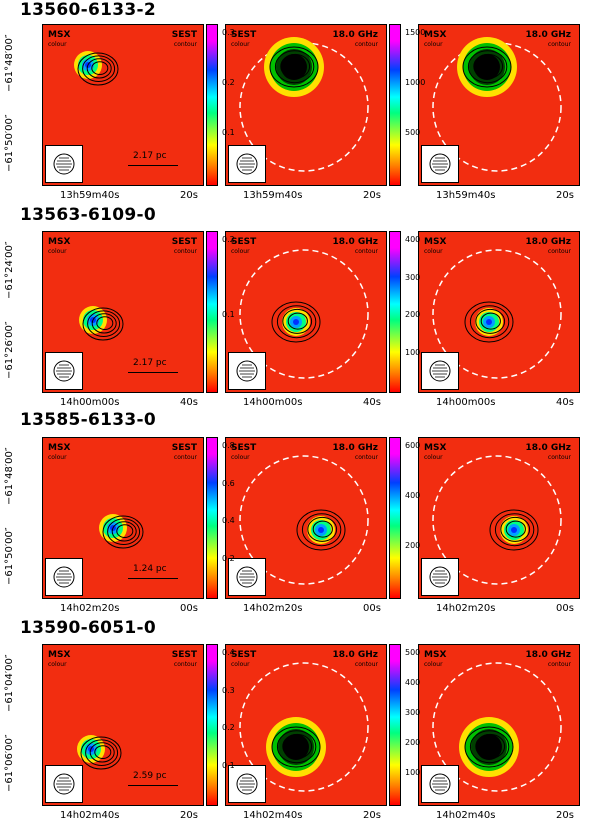 This screenshot has width=600, height=829. I want to click on colorbar-tick: 500, so click(413, 652).